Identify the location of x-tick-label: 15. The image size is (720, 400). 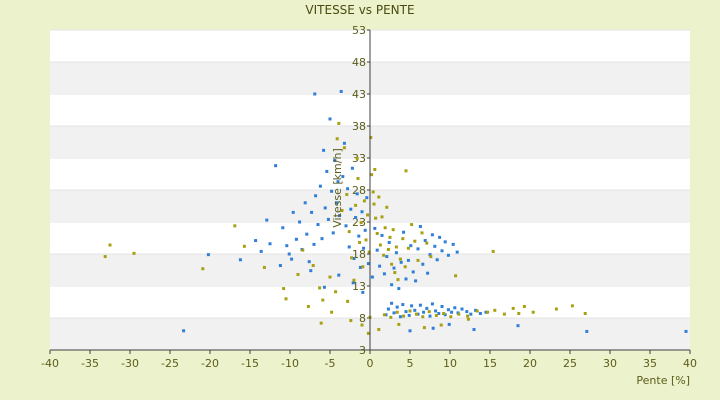
(490, 363).